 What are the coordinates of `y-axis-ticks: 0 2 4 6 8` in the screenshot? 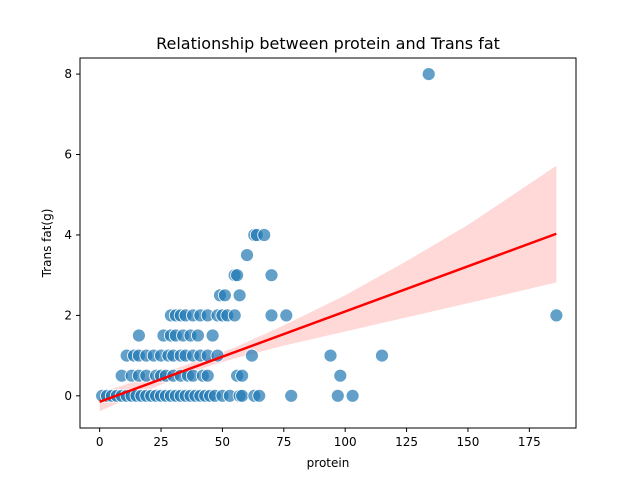 It's located at (72, 235).